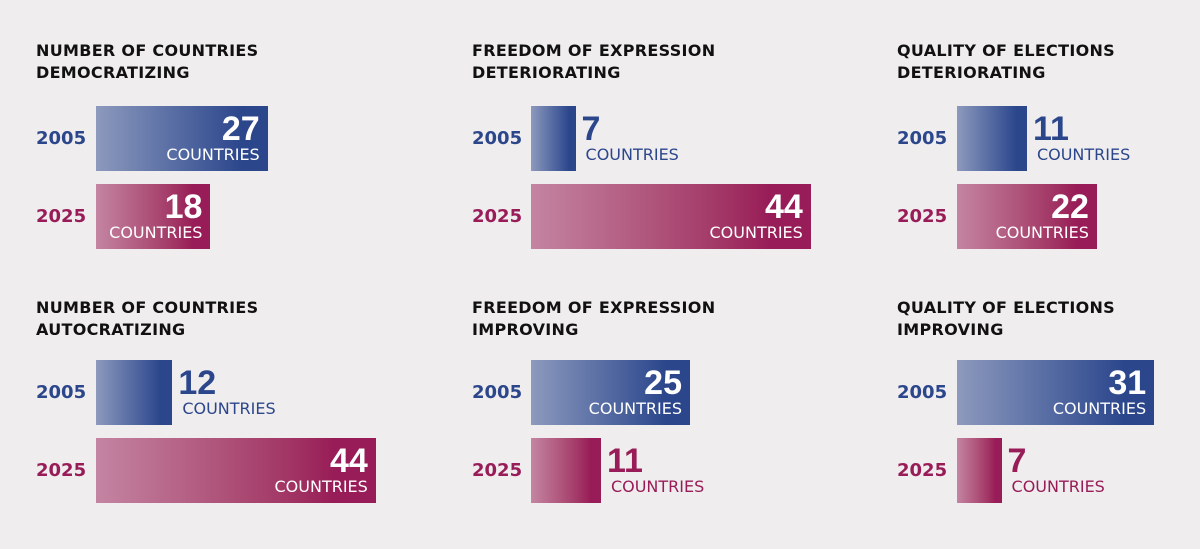 The image size is (1200, 549). Describe the element at coordinates (1006, 62) in the screenshot. I see `chart-title: QUALITY OF ELECTIONS DETERIORATING` at that location.